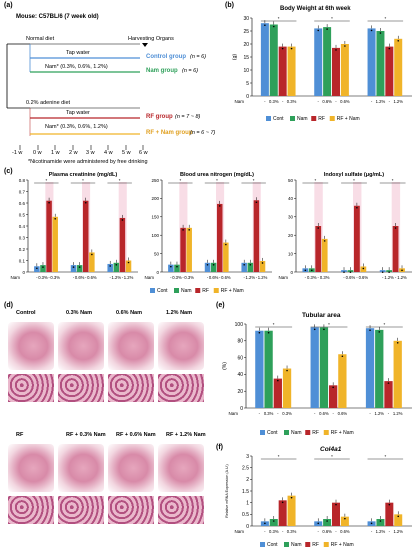 The width and height of the screenshot is (418, 550). I want to click on y-tick-label: 40, so click(291, 198).